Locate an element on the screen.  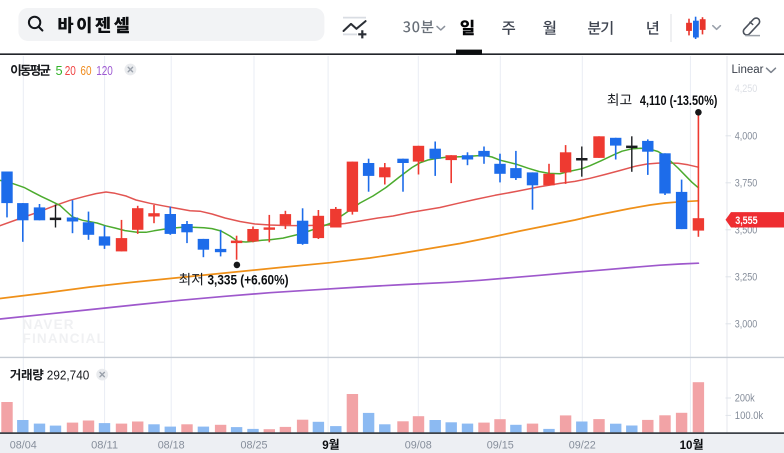
svg-text: 3,555 is located at coordinates (746, 221).